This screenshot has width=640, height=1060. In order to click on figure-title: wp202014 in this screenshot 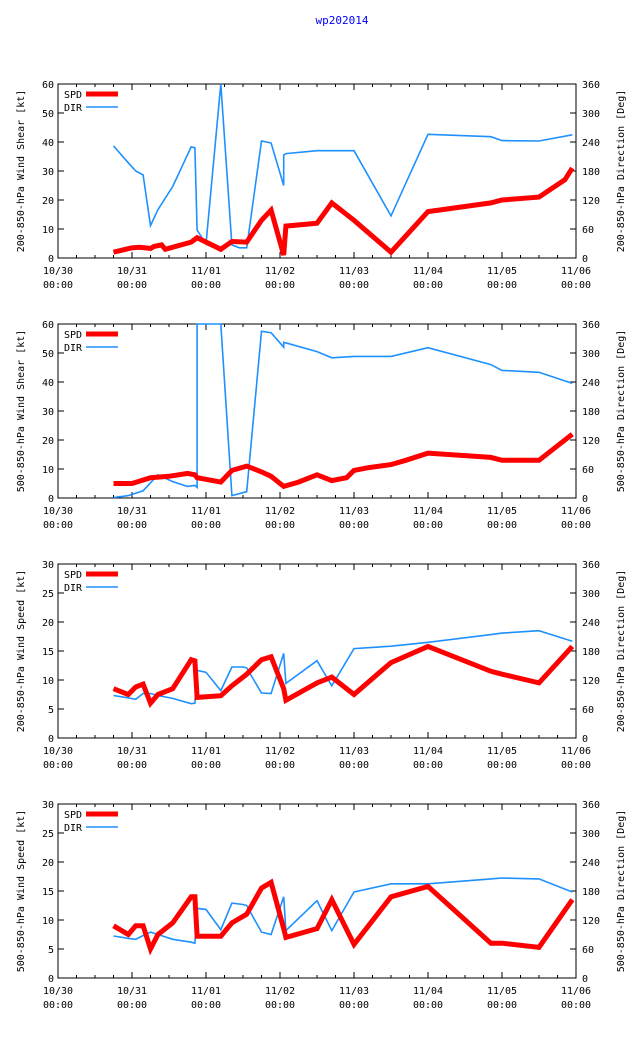, I will do `click(342, 20)`.